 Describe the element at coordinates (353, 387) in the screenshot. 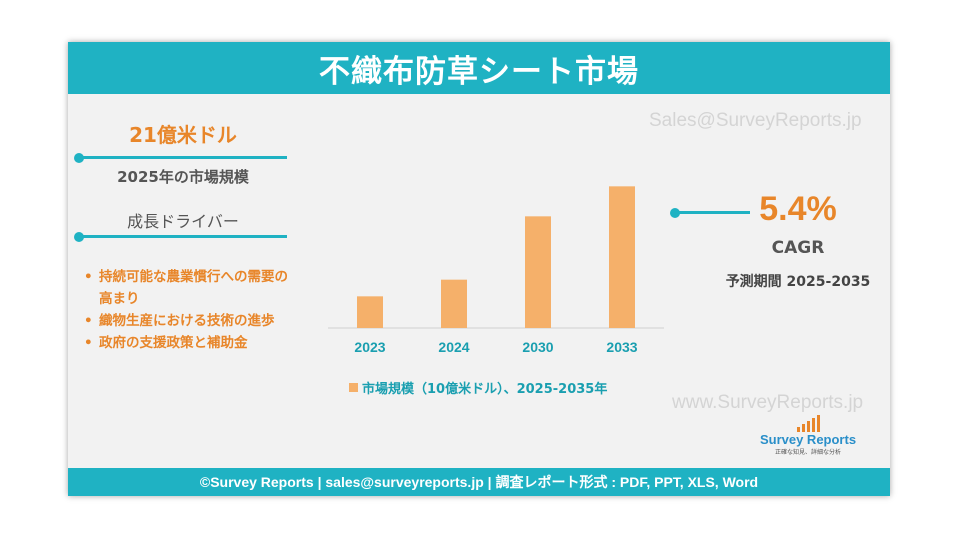

I see `legend-swatch` at that location.